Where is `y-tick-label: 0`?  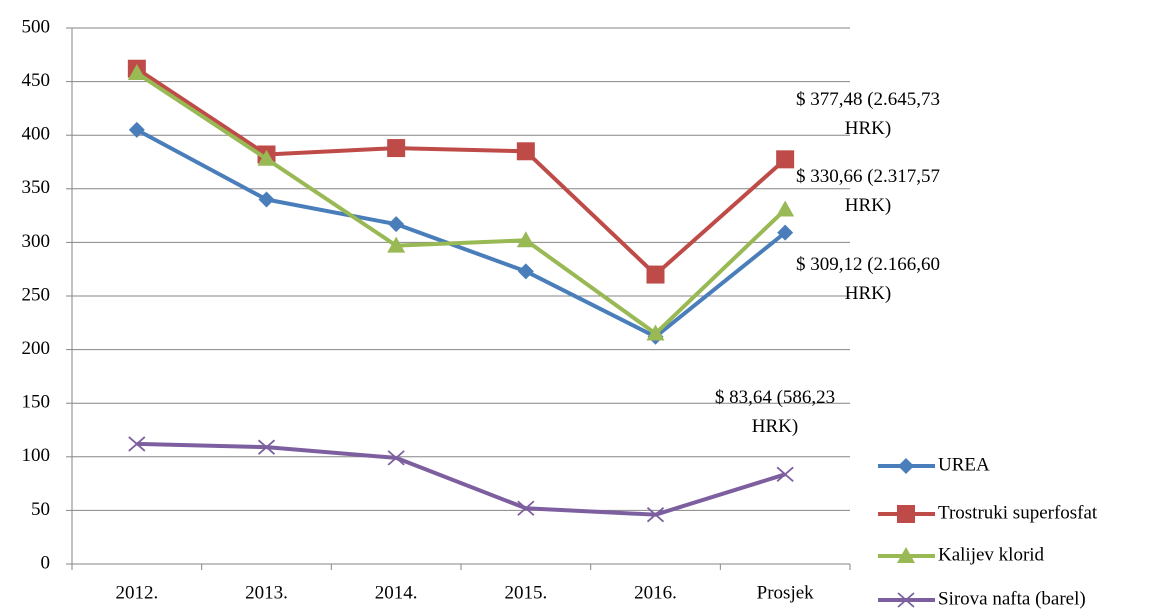
y-tick-label: 0 is located at coordinates (46, 562).